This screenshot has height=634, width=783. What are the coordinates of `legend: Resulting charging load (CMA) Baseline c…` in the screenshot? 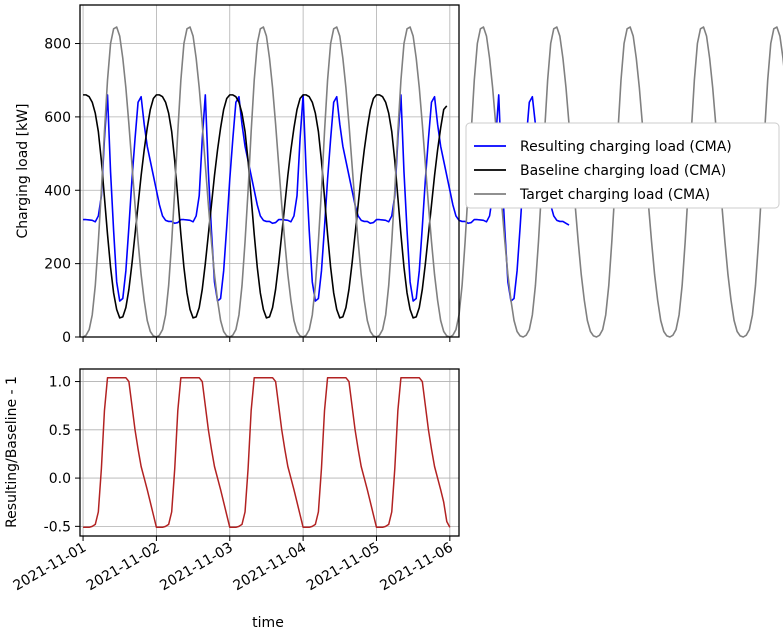 It's located at (622, 165).